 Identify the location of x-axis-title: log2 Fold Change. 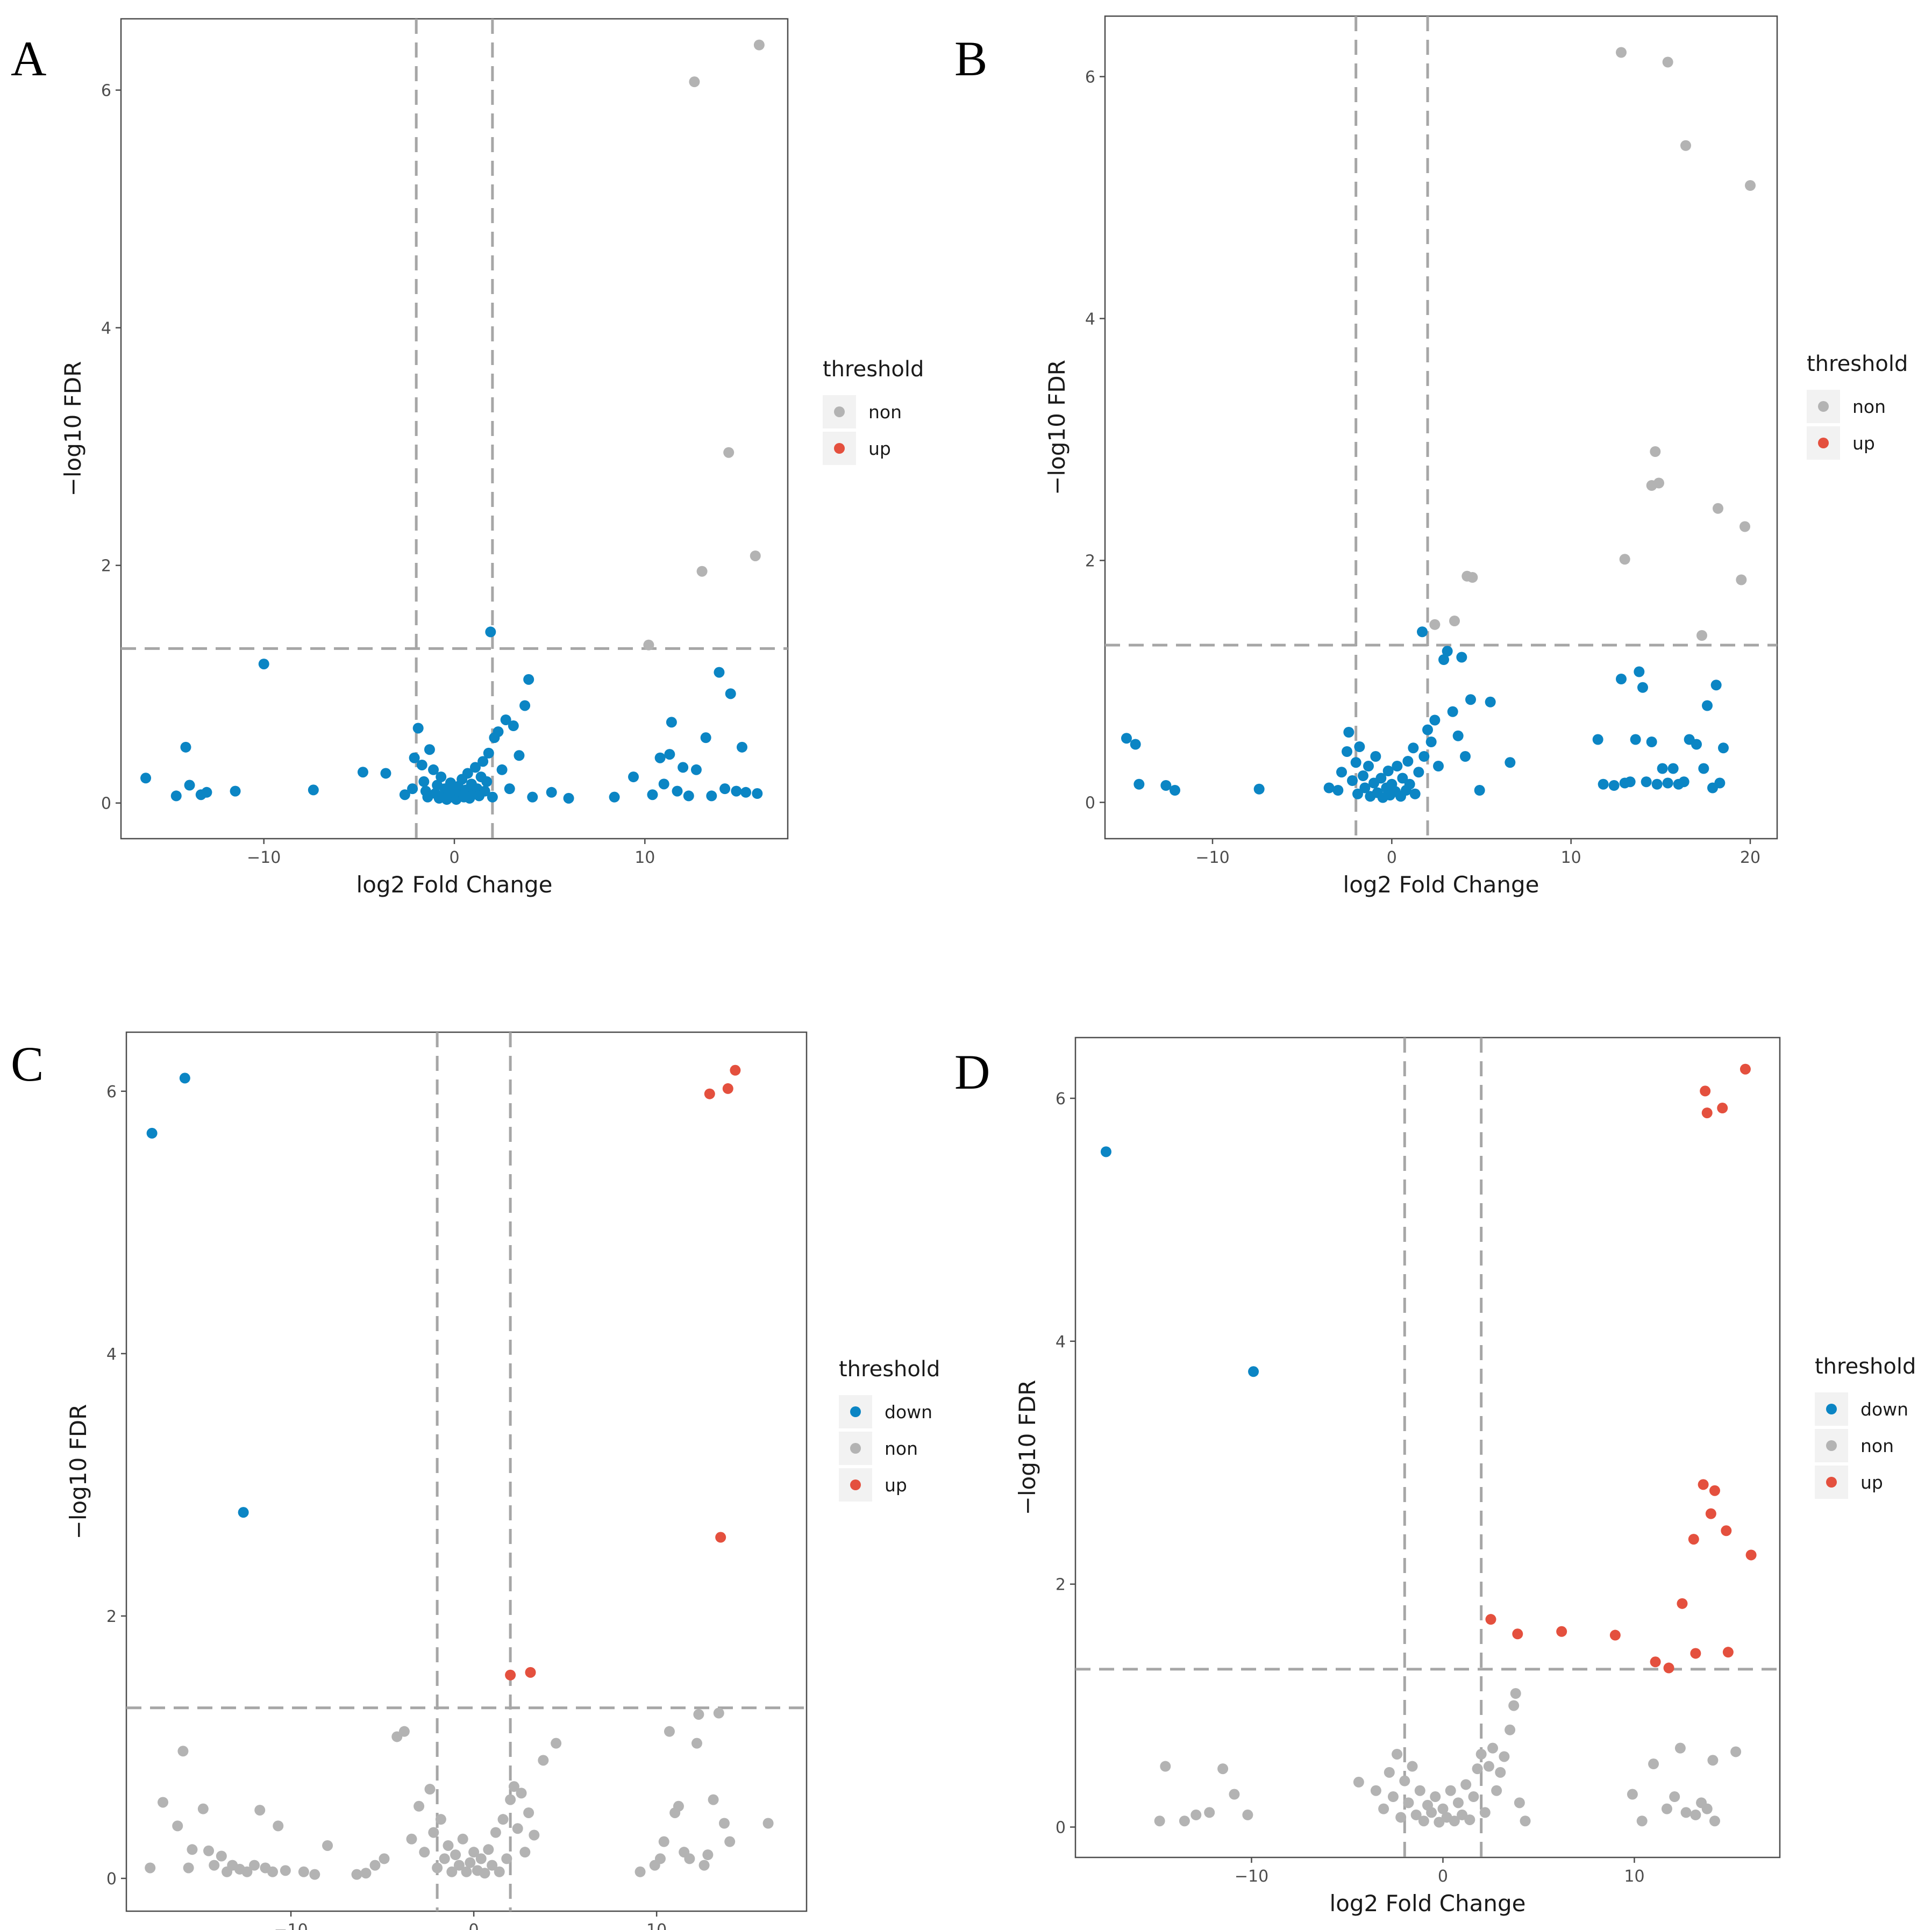
(1428, 1903).